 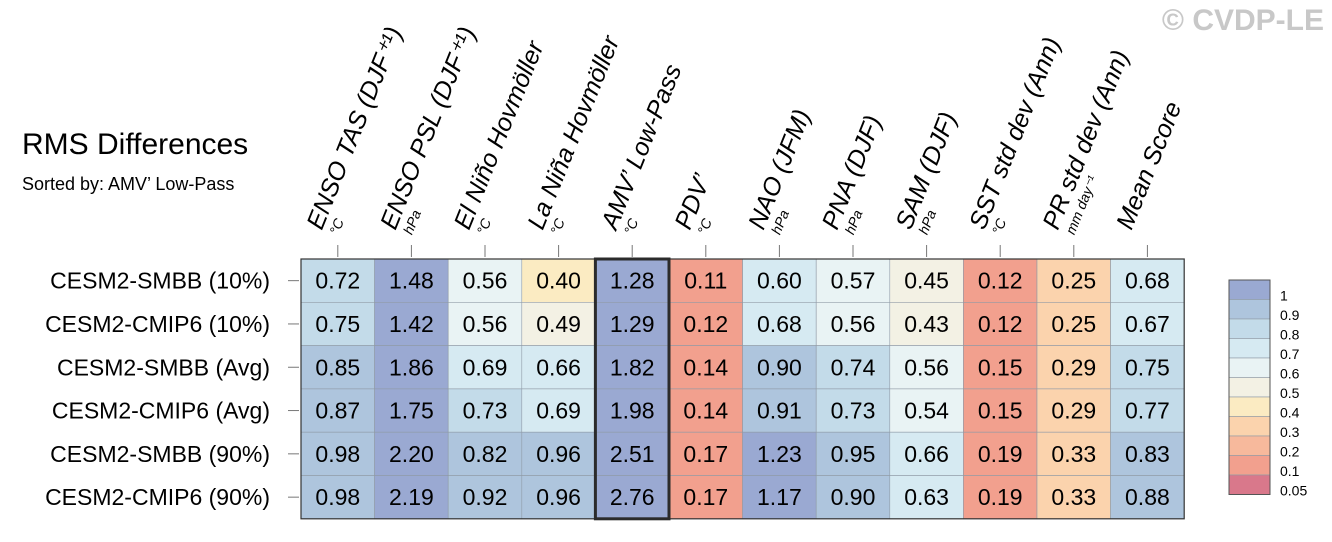 I want to click on colorbar-border, so click(x=1249, y=387).